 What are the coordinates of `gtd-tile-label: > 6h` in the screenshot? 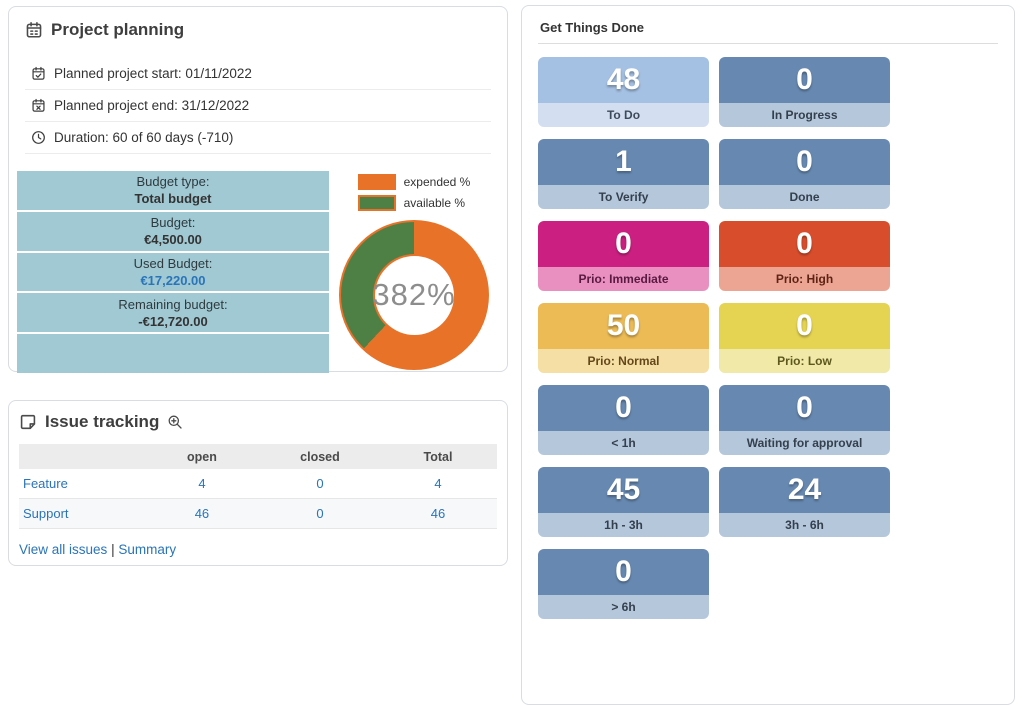 It's located at (623, 607).